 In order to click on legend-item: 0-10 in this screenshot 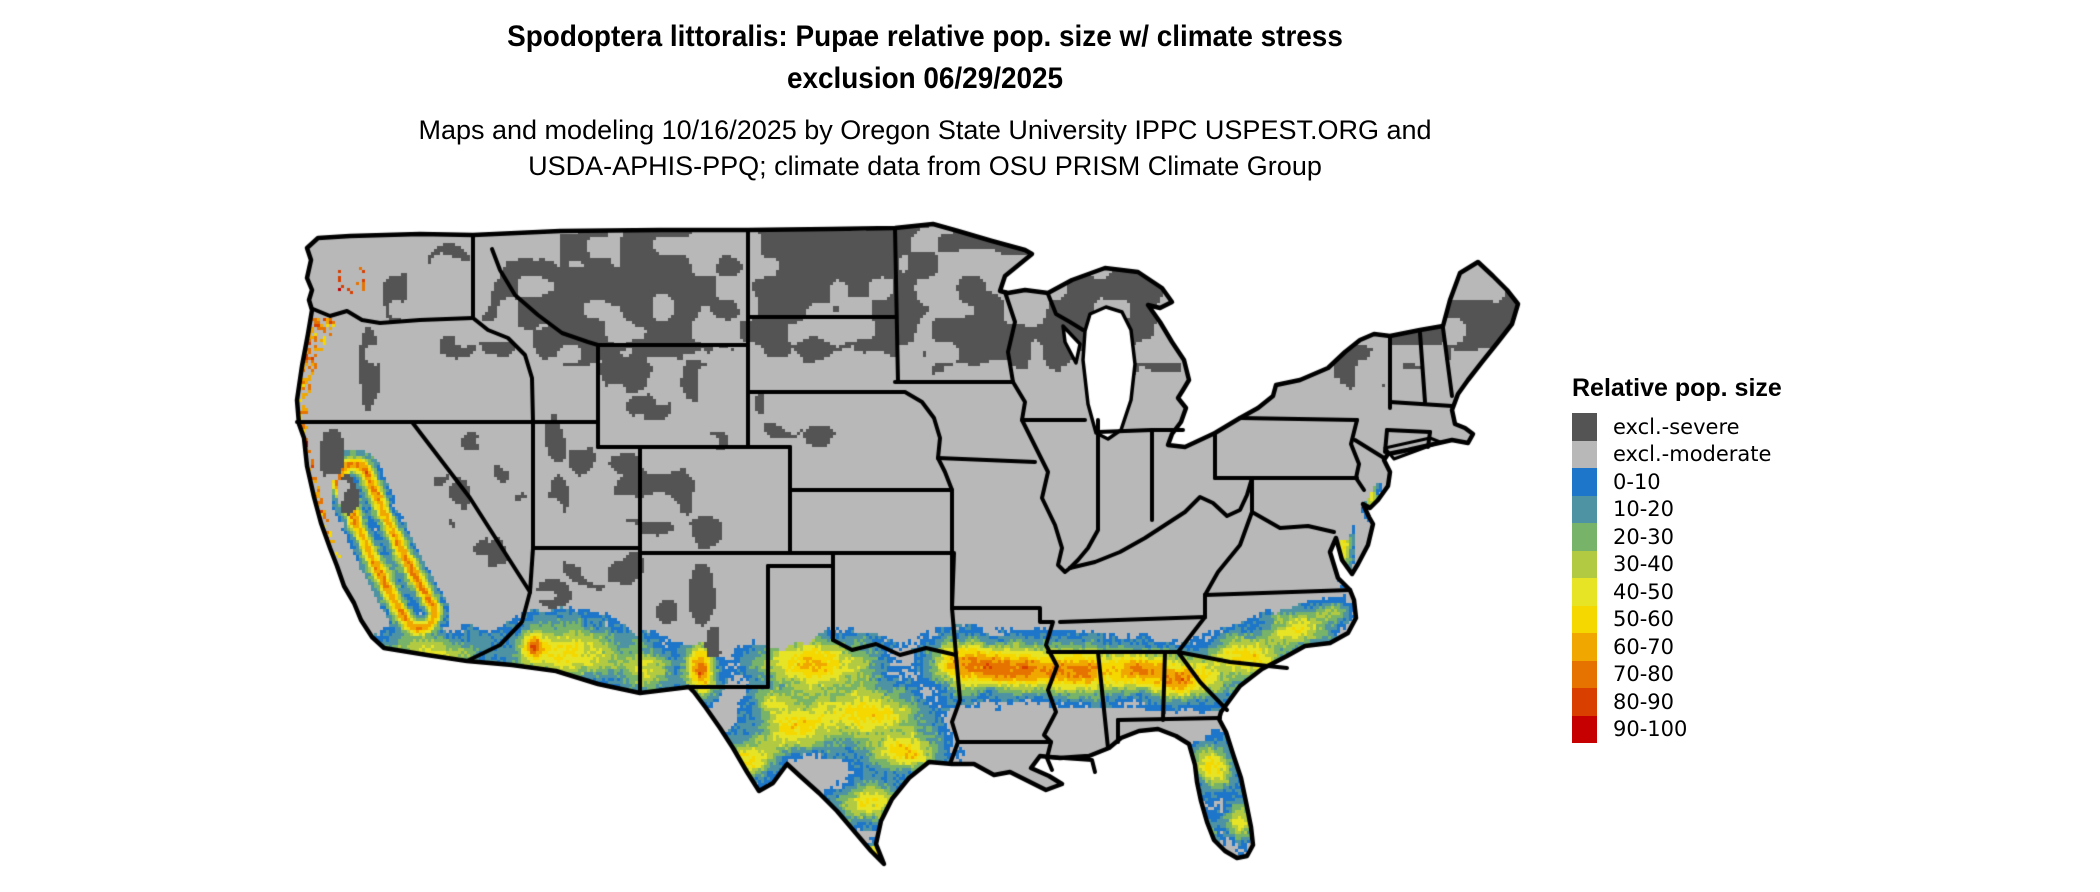, I will do `click(1677, 482)`.